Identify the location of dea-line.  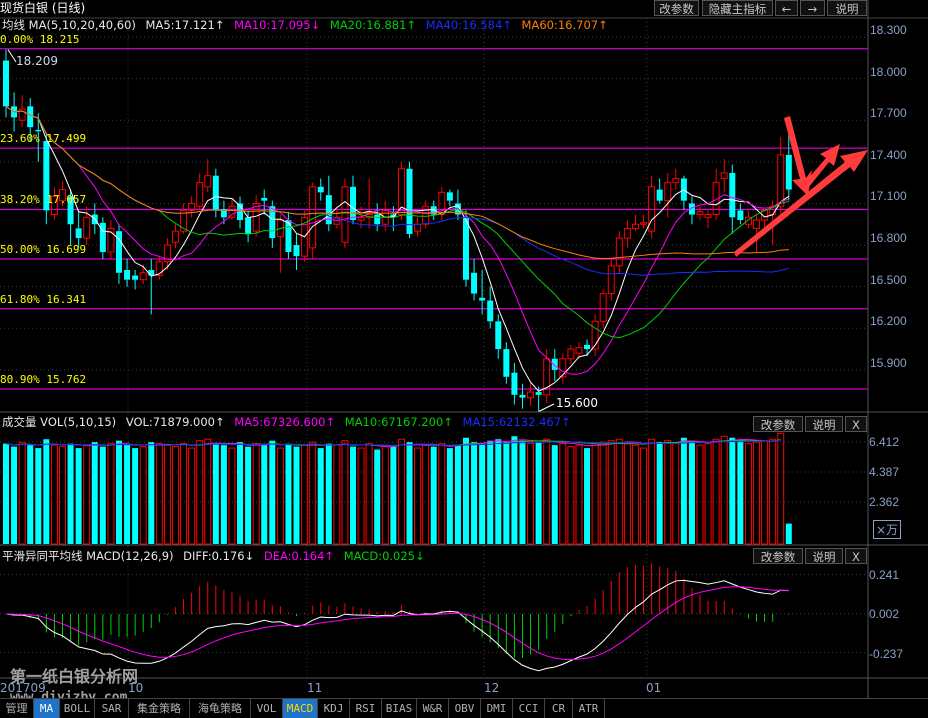
(397, 623).